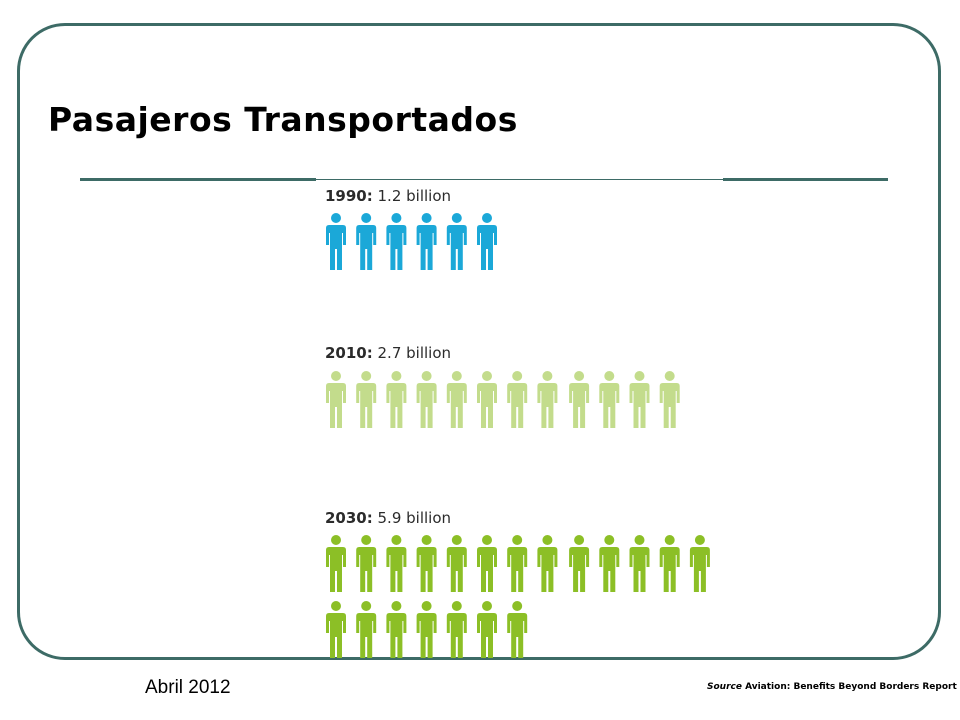 Image resolution: width=960 pixels, height=720 pixels. Describe the element at coordinates (412, 518) in the screenshot. I see `series-value: 5.9 billion` at that location.